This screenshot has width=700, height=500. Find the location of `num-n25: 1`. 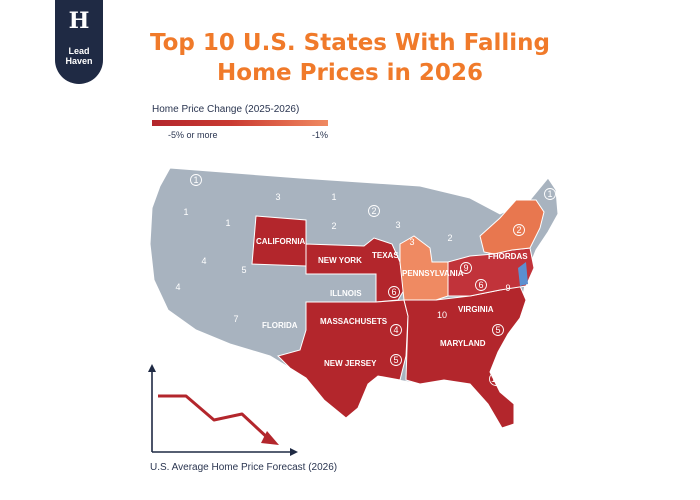

num-n25: 1 is located at coordinates (549, 194).